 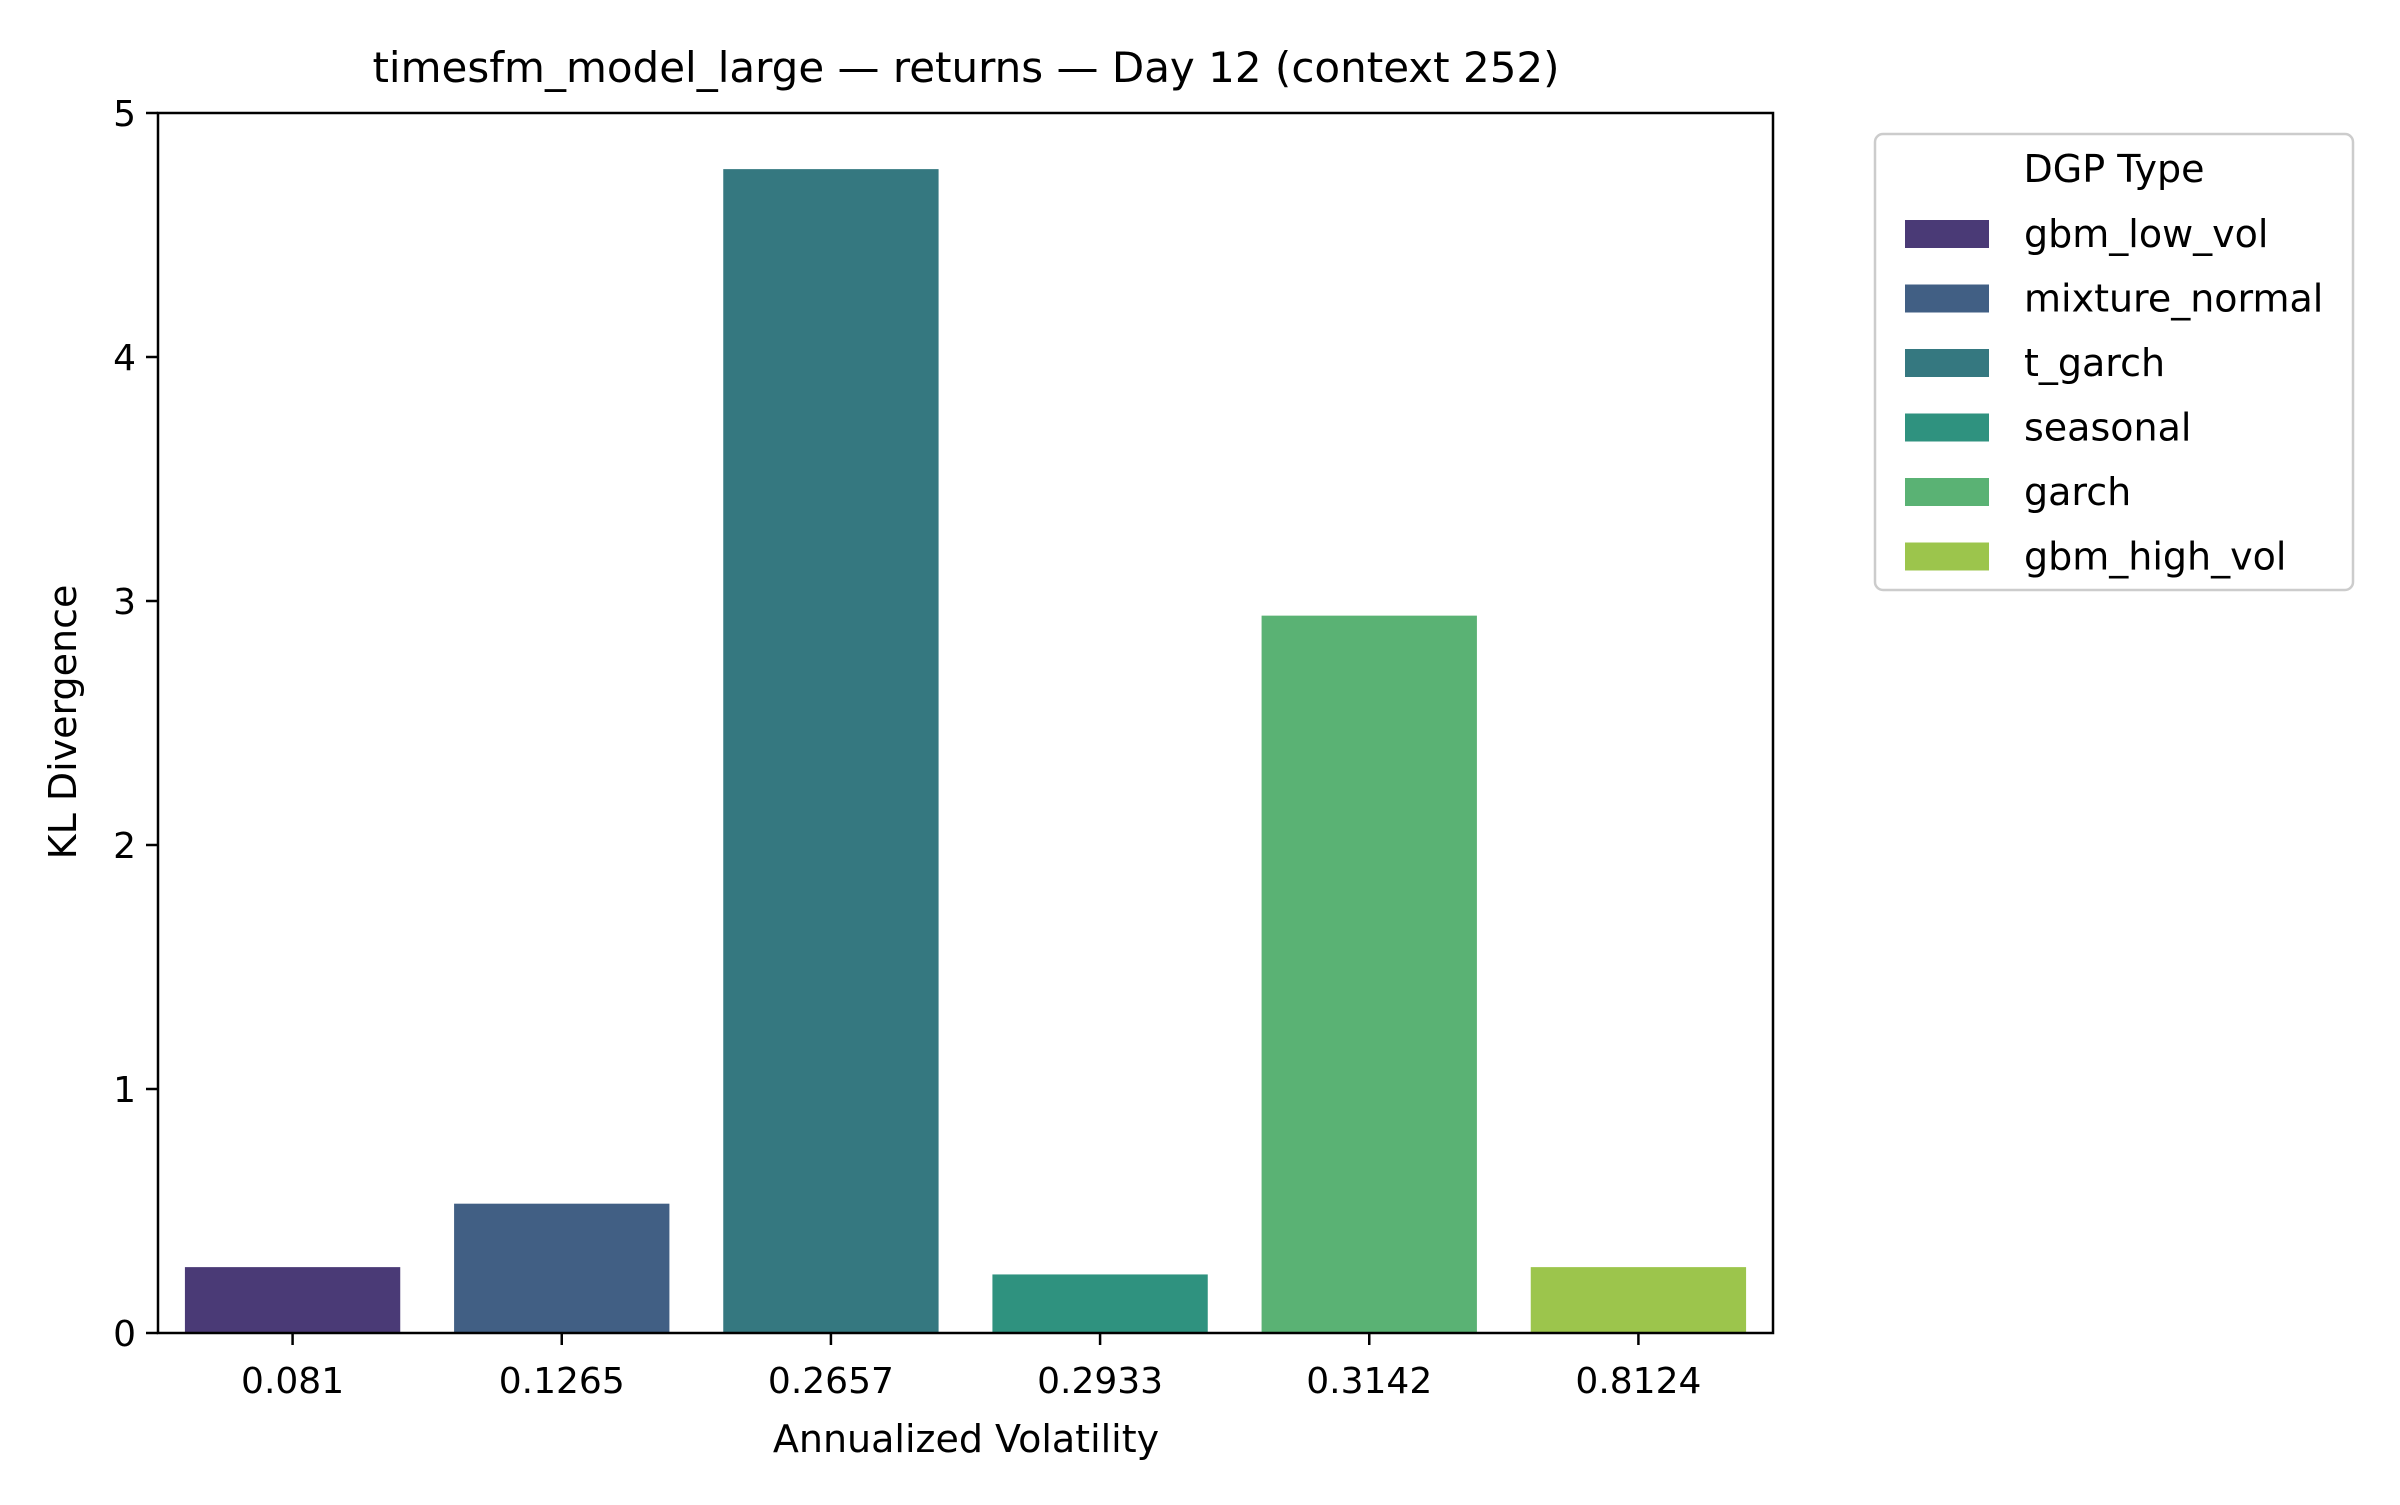 I want to click on legend-frame, so click(x=2114, y=362).